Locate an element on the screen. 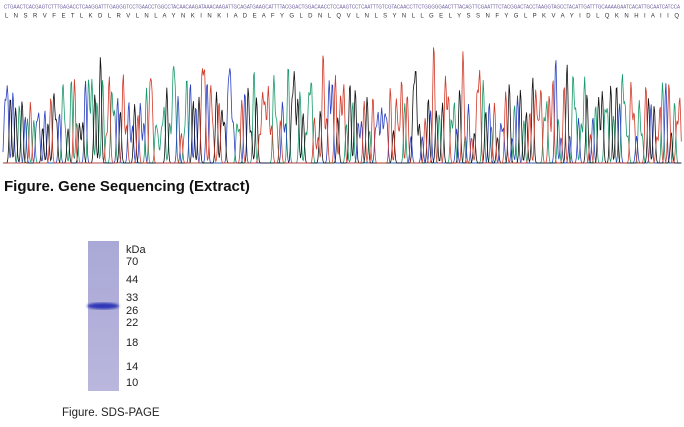 The height and width of the screenshot is (427, 684). gel-lane is located at coordinates (103, 316).